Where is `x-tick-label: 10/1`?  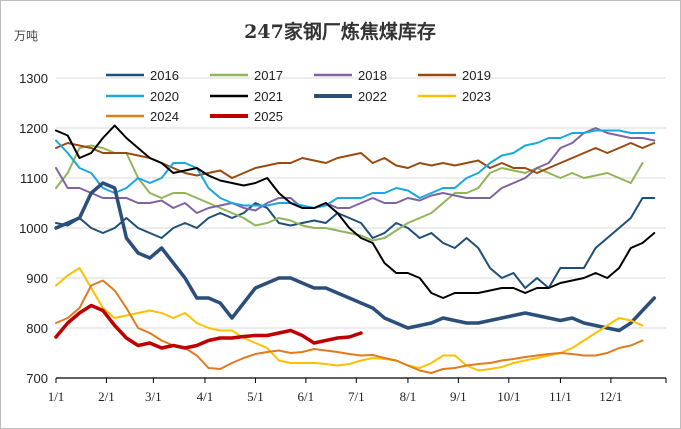
x-tick-label: 10/1 is located at coordinates (508, 396).